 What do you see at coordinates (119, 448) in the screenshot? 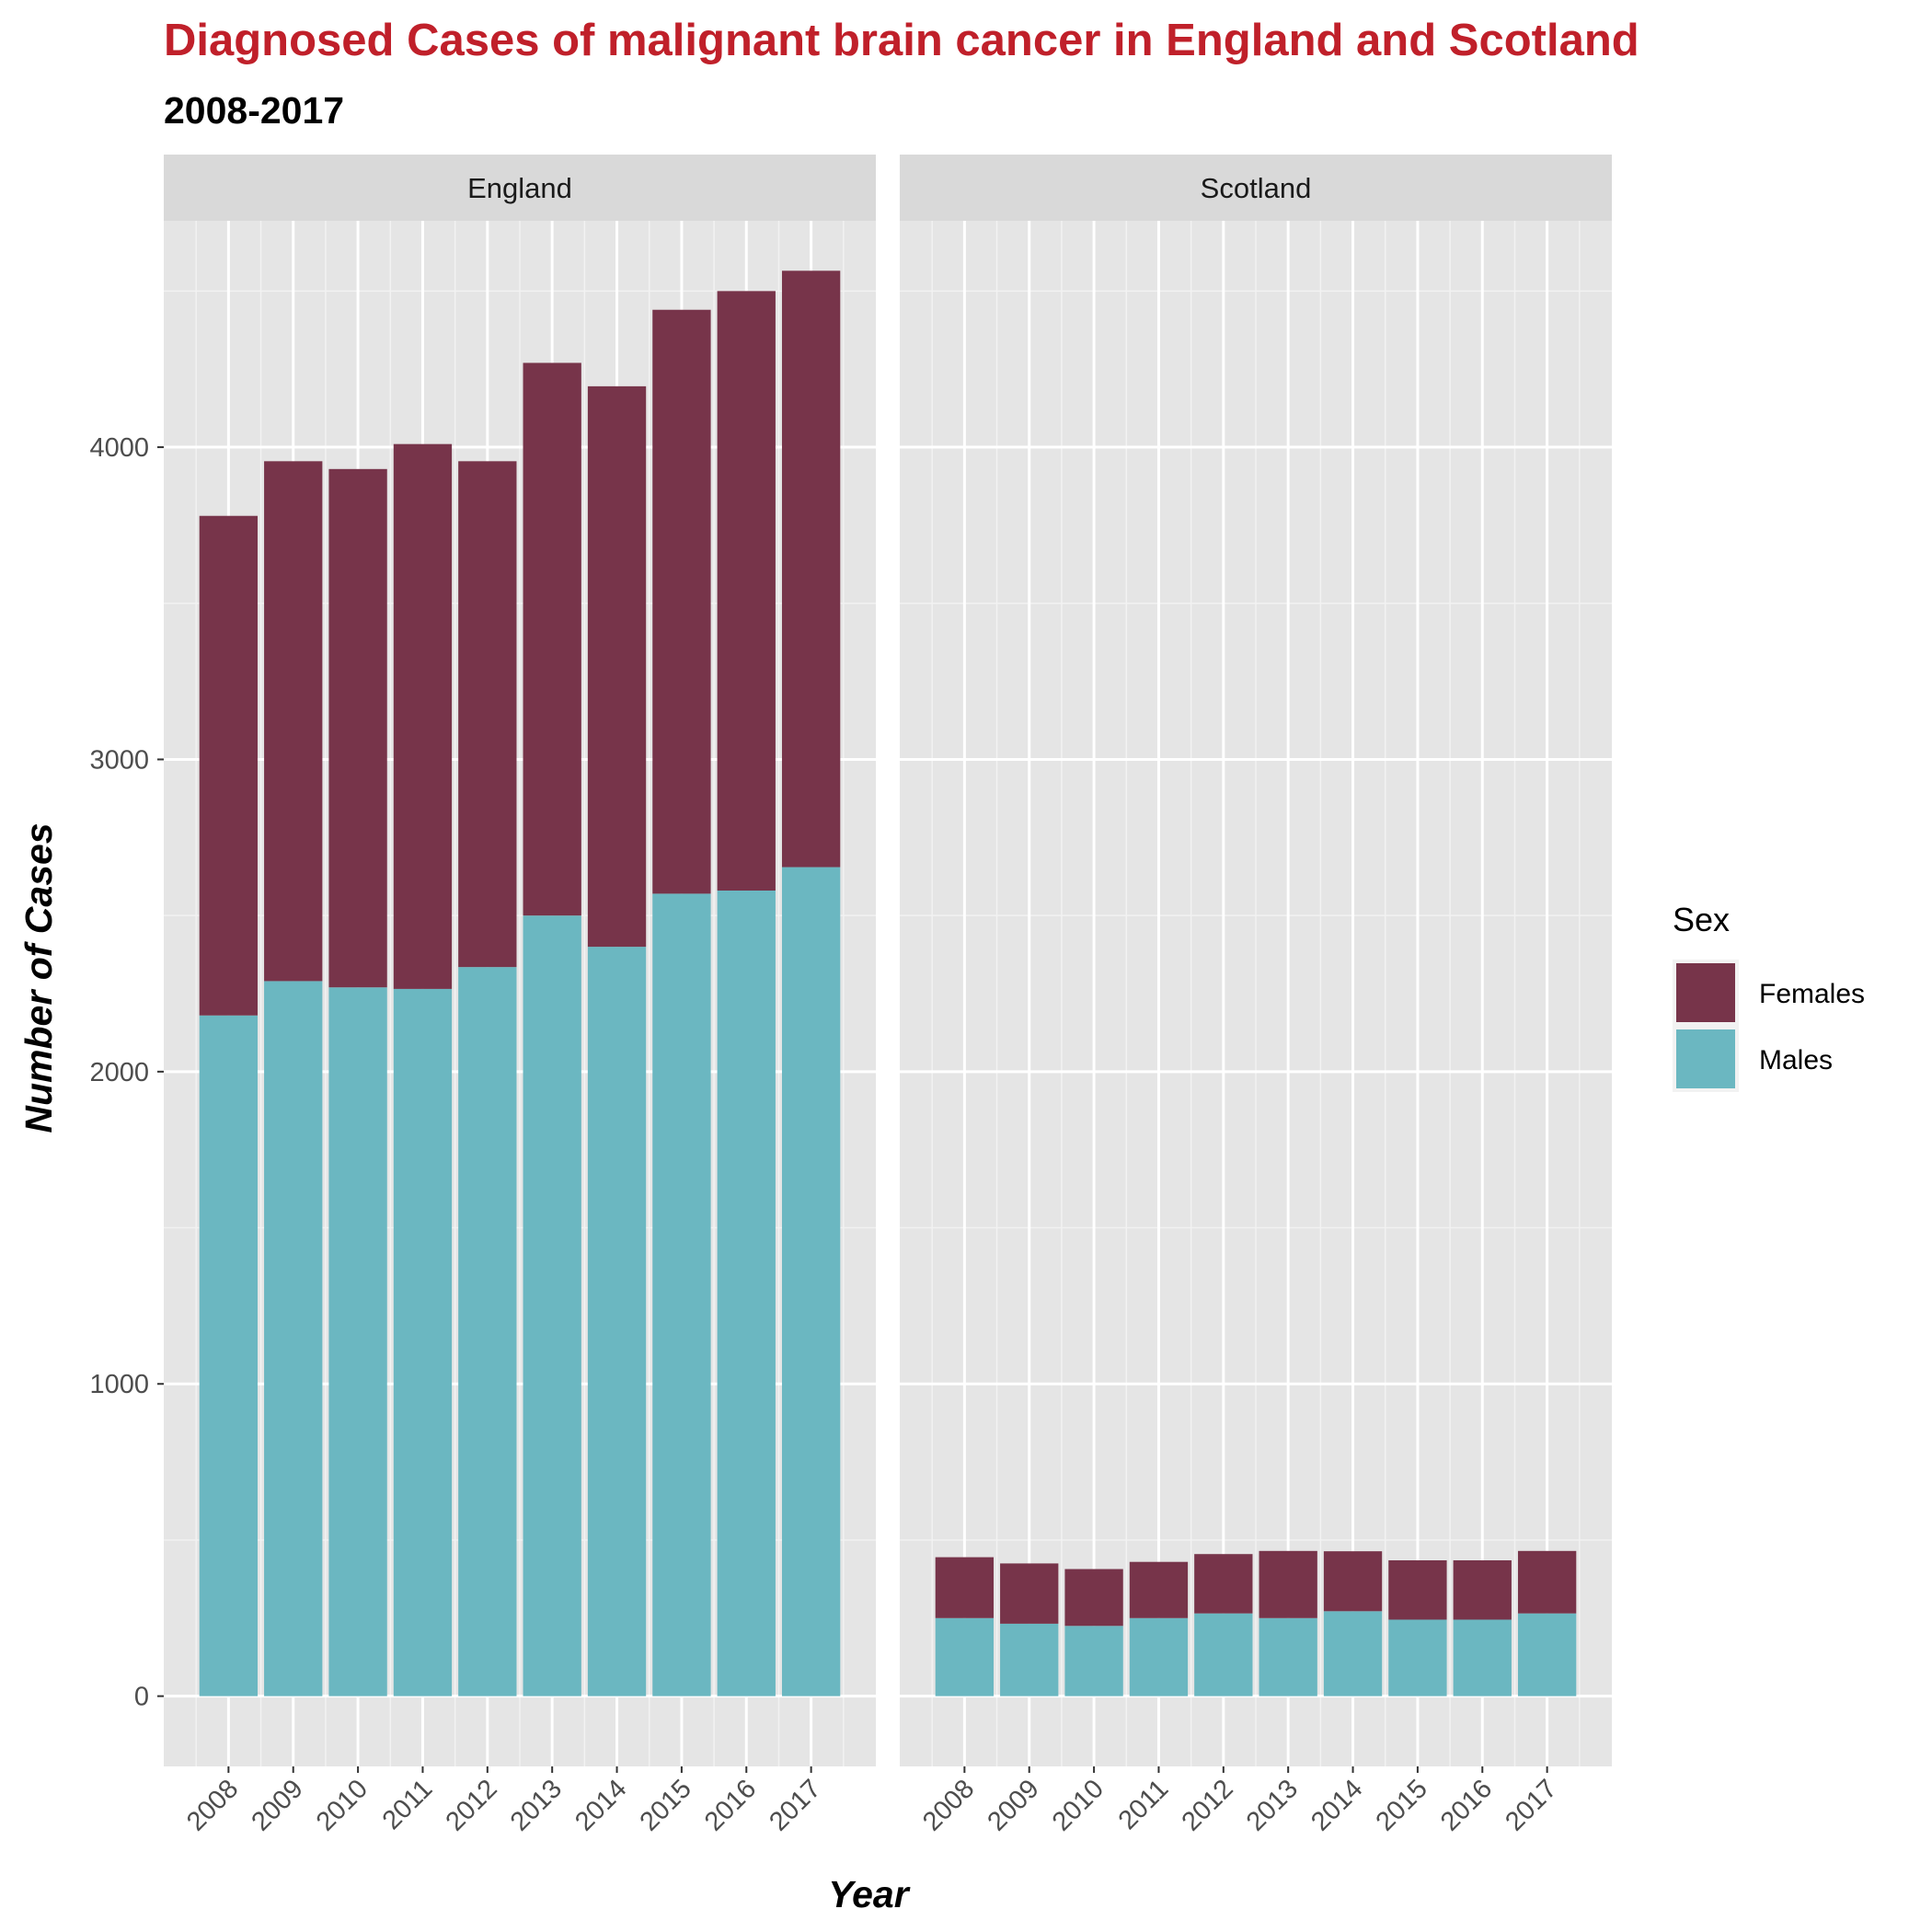
I see `y-tick-label: 4000` at bounding box center [119, 448].